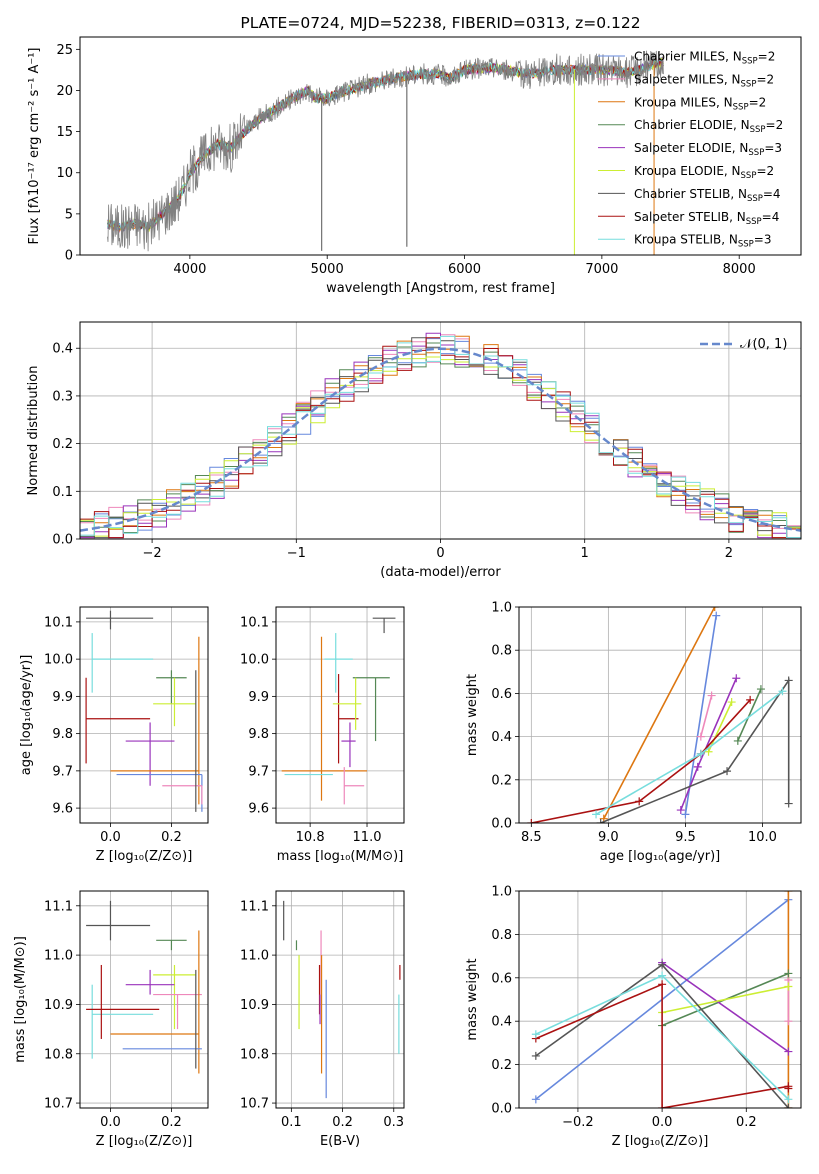 This screenshot has width=819, height=1174. Describe the element at coordinates (440, 572) in the screenshot. I see `x-axis-label: (data-model)/error` at that location.